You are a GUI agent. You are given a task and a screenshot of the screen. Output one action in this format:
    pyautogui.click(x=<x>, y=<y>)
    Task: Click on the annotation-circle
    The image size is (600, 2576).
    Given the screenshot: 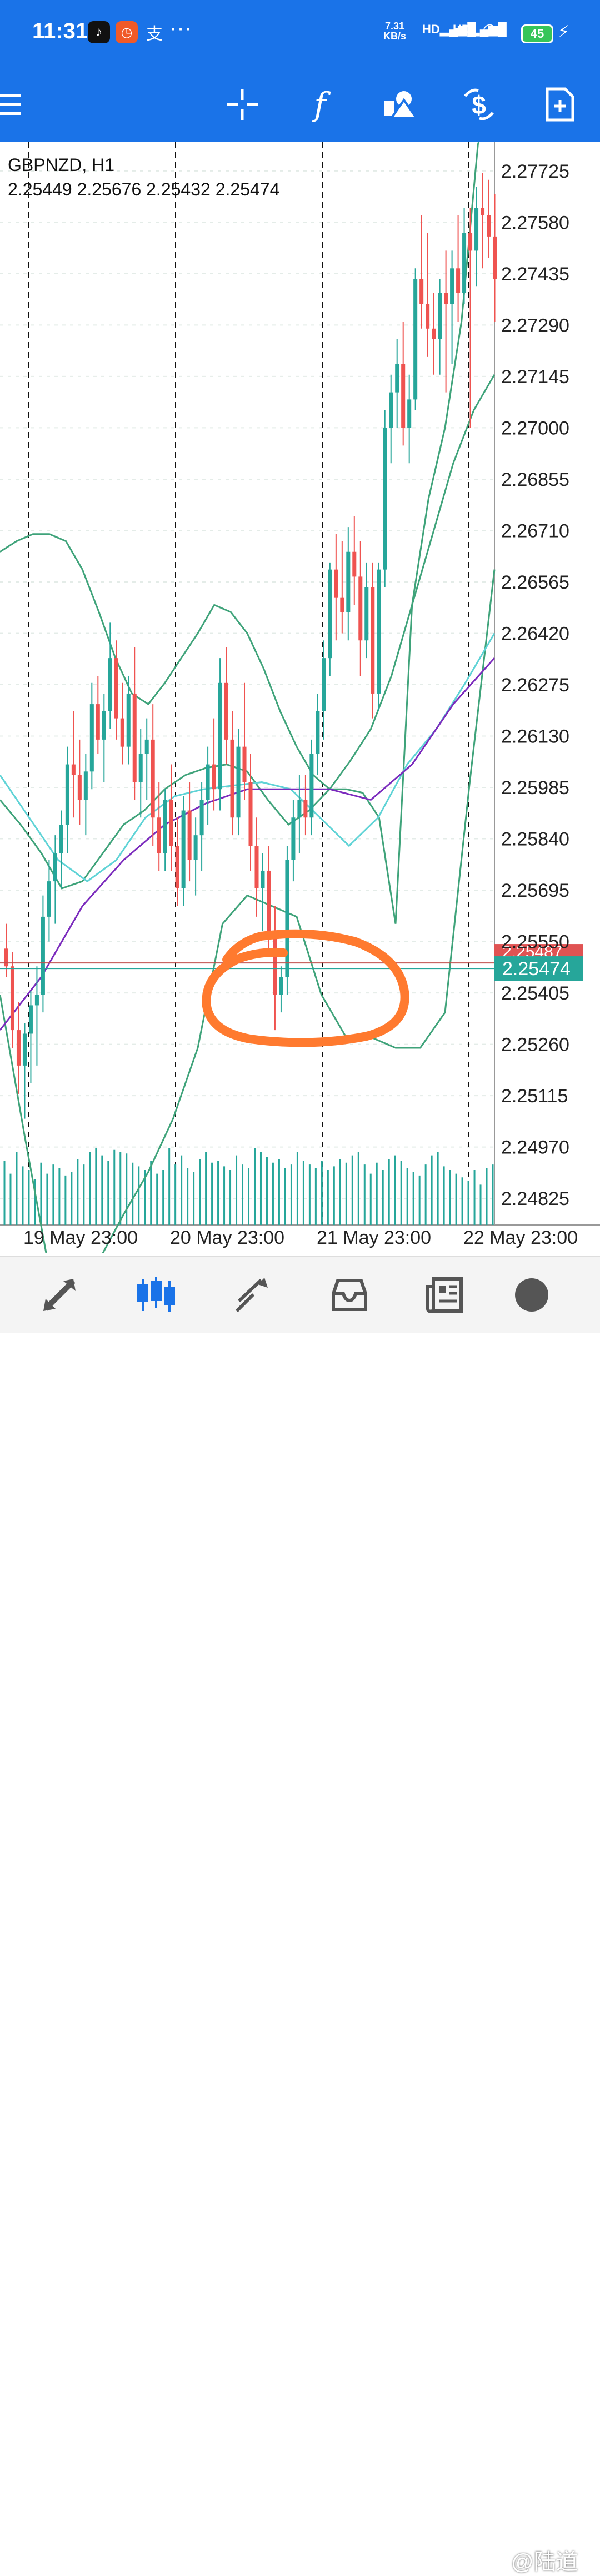 What is the action you would take?
    pyautogui.click(x=305, y=988)
    